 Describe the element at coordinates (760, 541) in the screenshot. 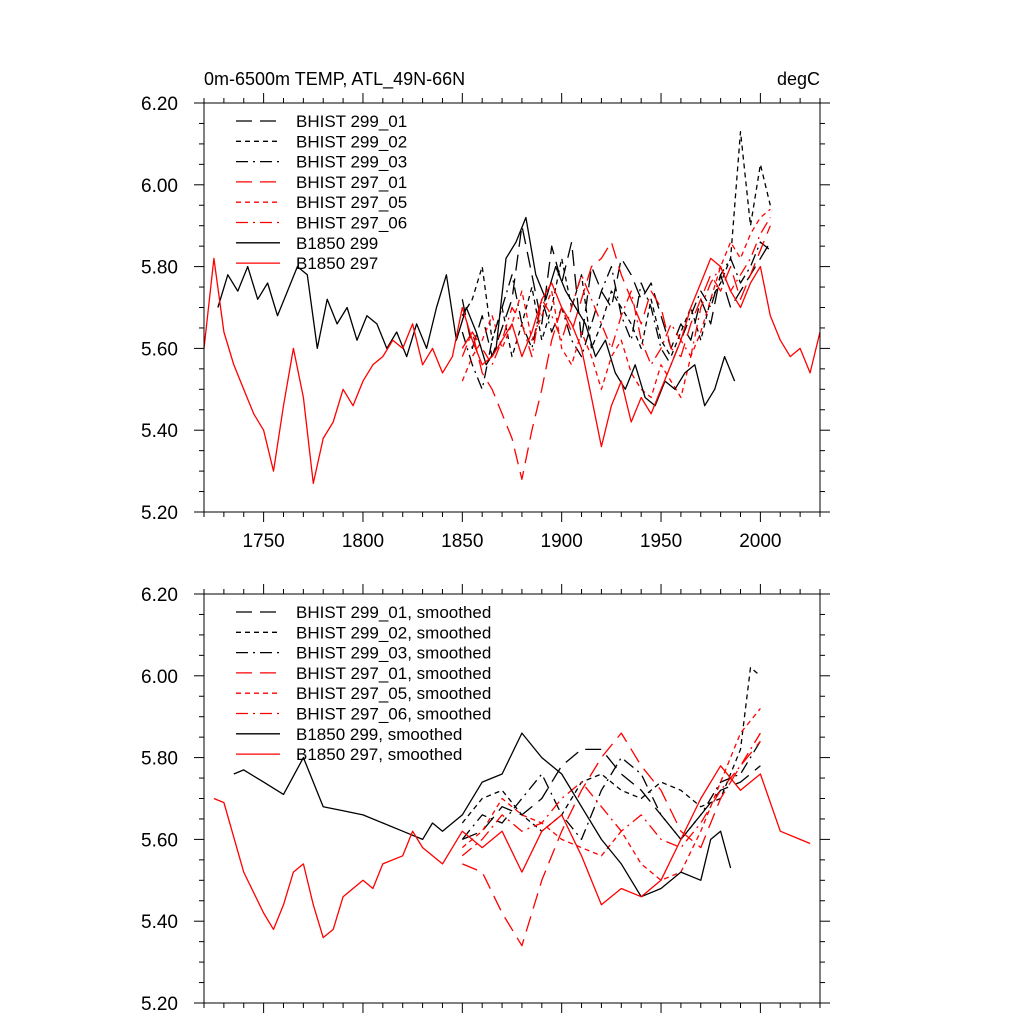

I see `x-tick-label: 2000` at that location.